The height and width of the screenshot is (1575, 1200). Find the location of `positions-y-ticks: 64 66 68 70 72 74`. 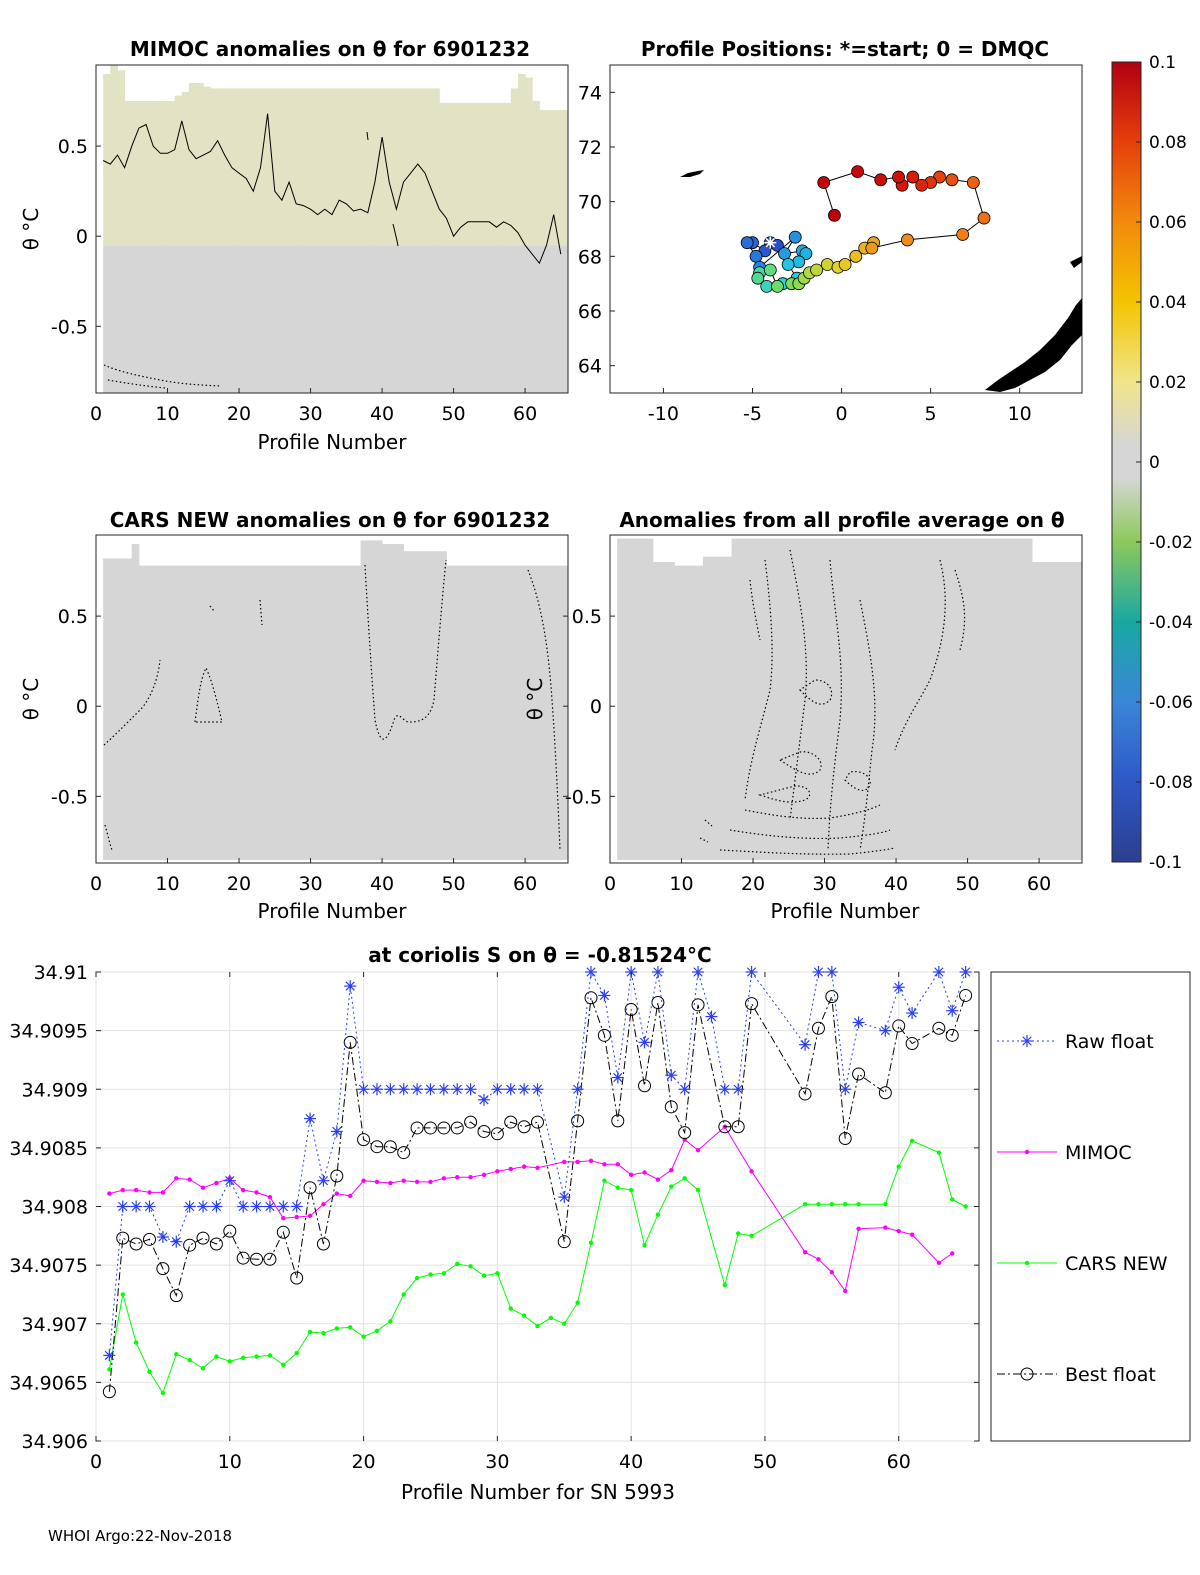

positions-y-ticks: 64 66 68 70 72 74 is located at coordinates (596, 230).